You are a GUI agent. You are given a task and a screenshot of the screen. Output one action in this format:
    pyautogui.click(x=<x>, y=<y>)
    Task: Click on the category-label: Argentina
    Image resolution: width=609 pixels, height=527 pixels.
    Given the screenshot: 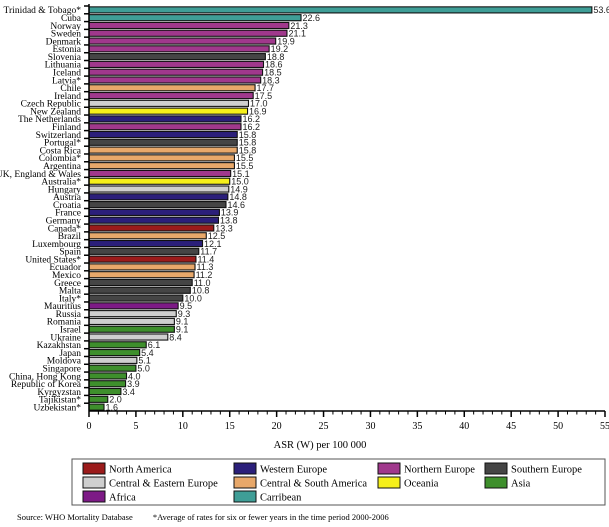 What is the action you would take?
    pyautogui.click(x=62, y=167)
    